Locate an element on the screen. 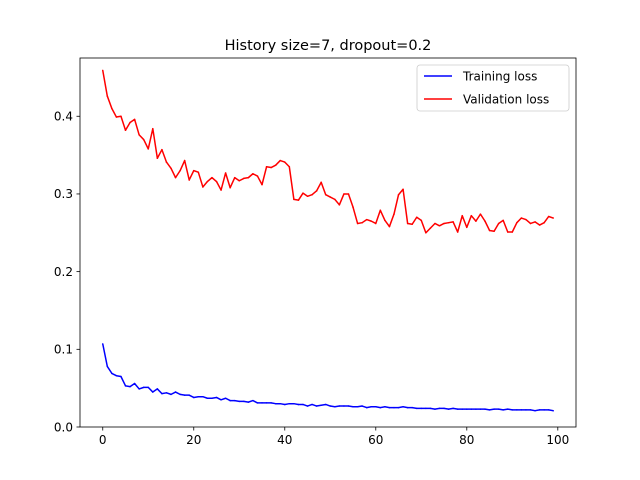 This screenshot has height=480, width=640. y-tick-label: 0.4 is located at coordinates (63, 117).